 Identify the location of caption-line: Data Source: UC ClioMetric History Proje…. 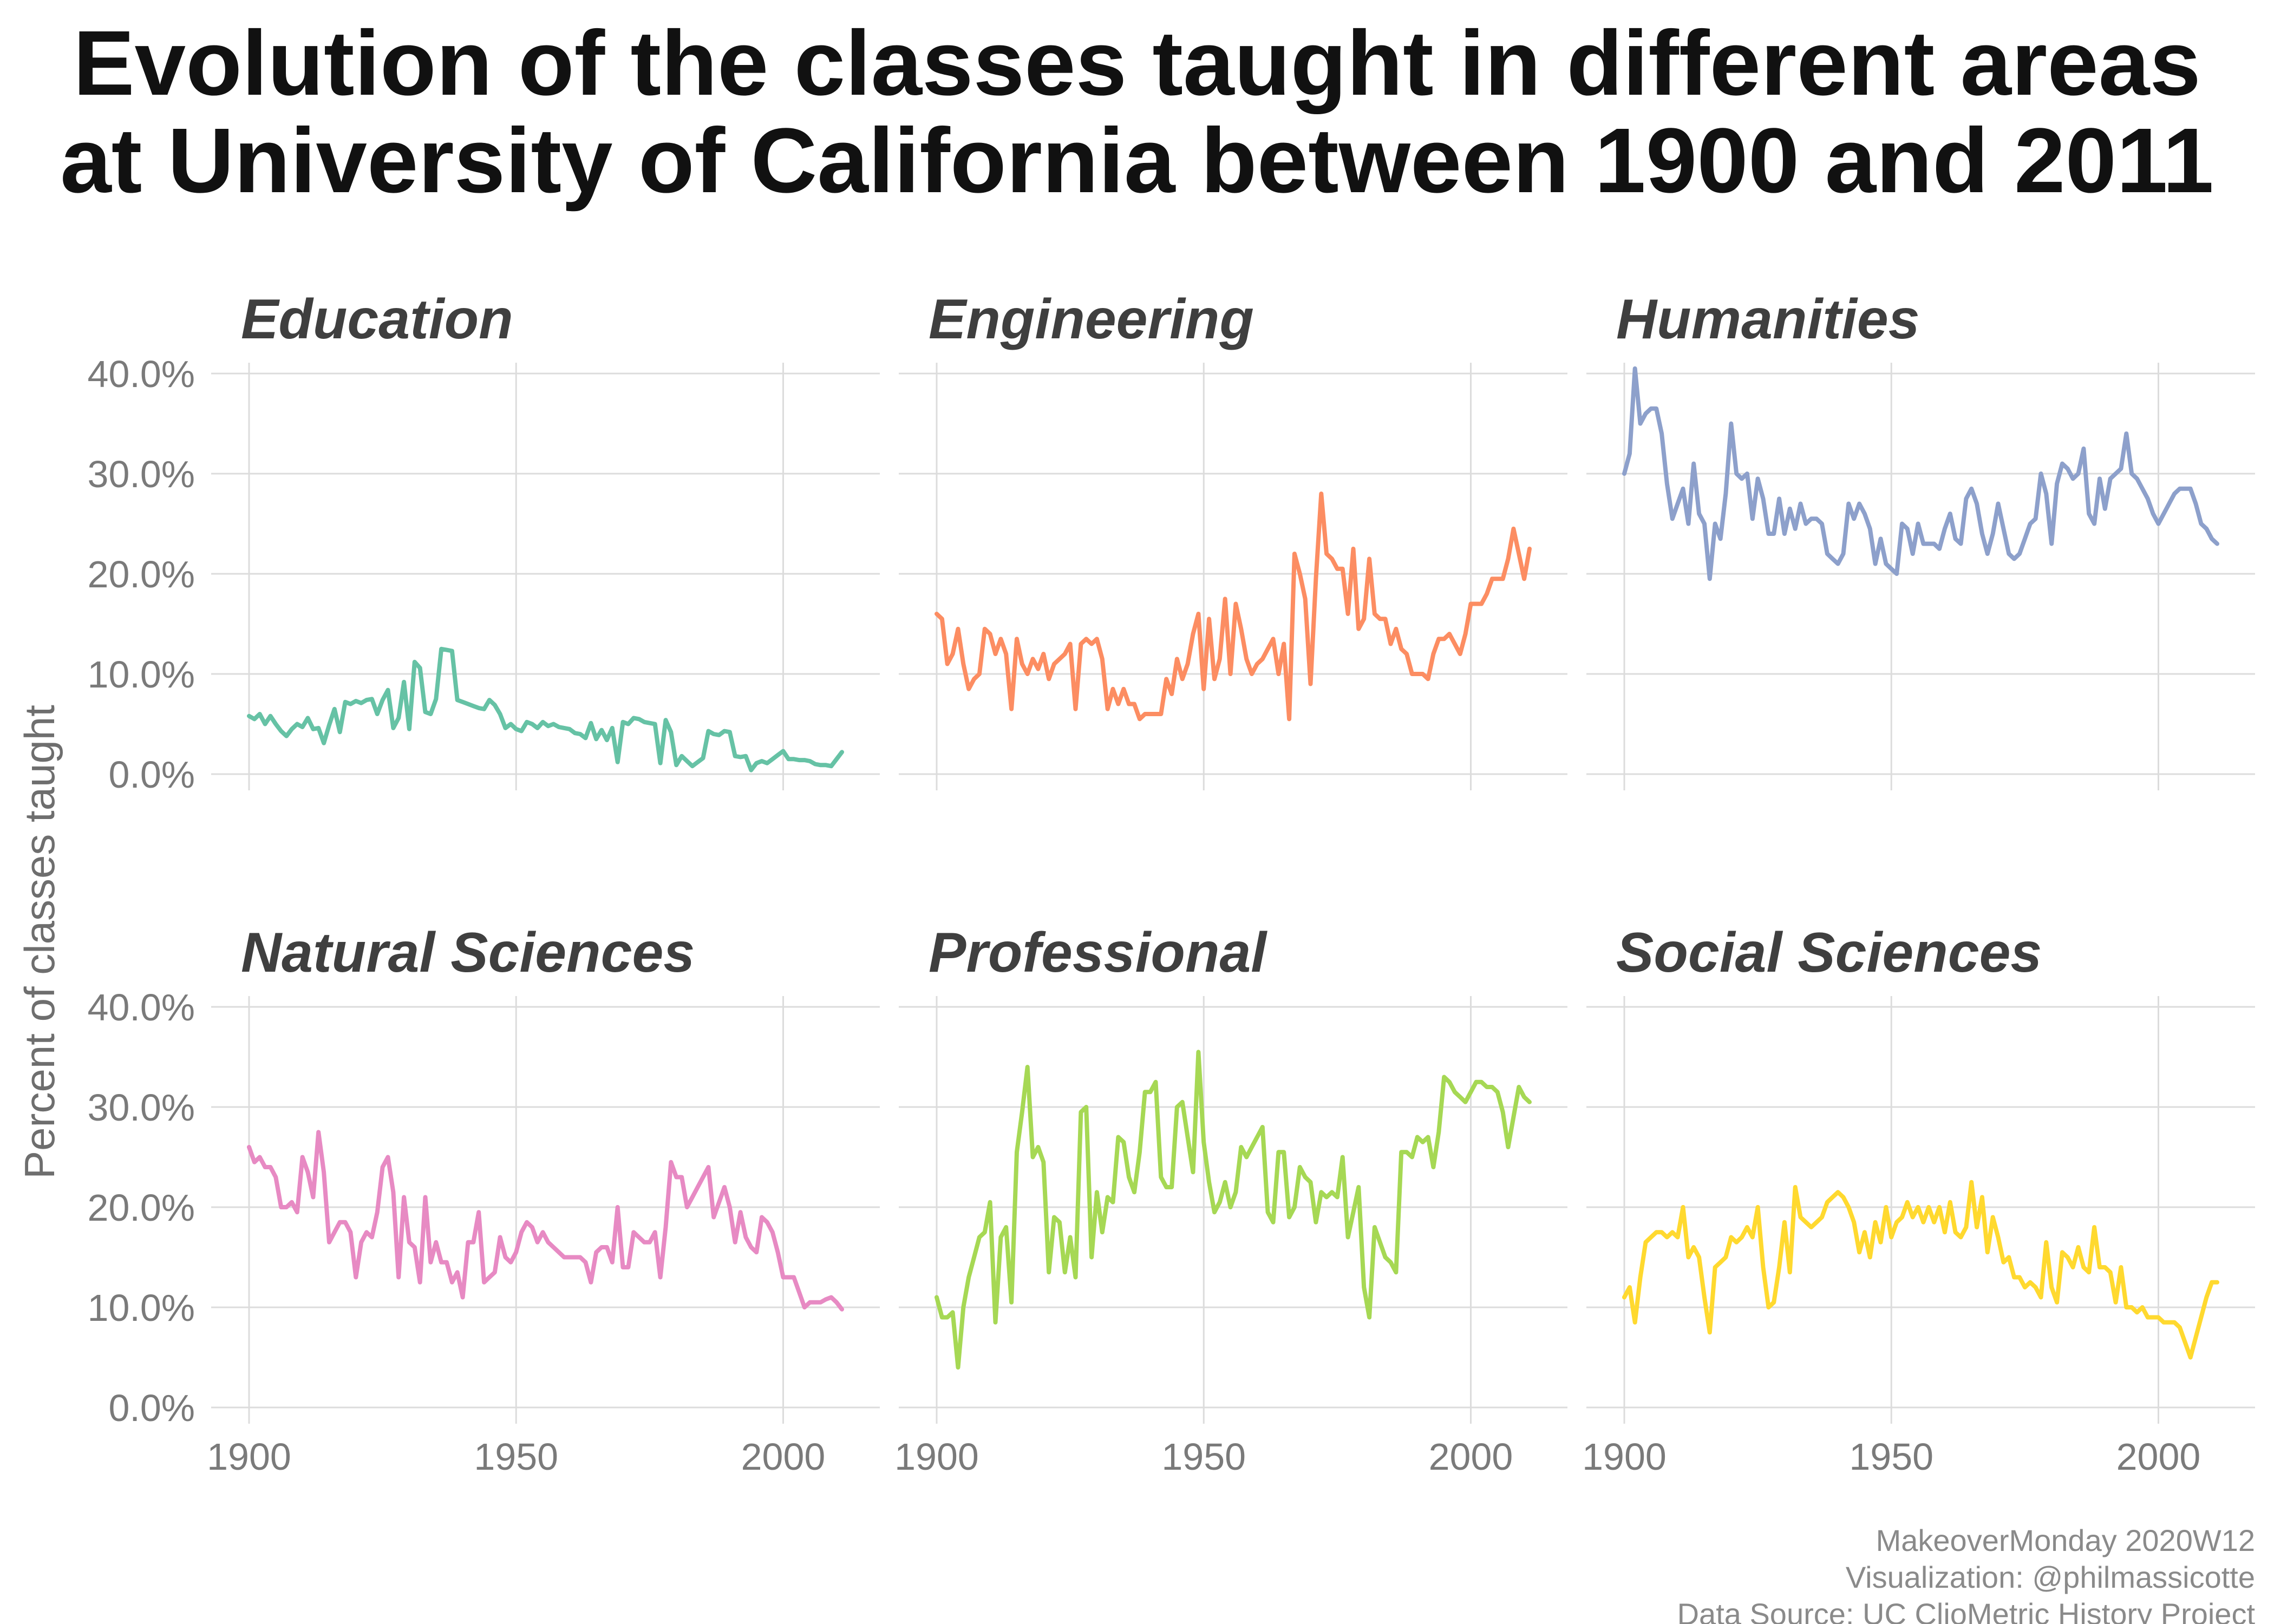
(1967, 1610).